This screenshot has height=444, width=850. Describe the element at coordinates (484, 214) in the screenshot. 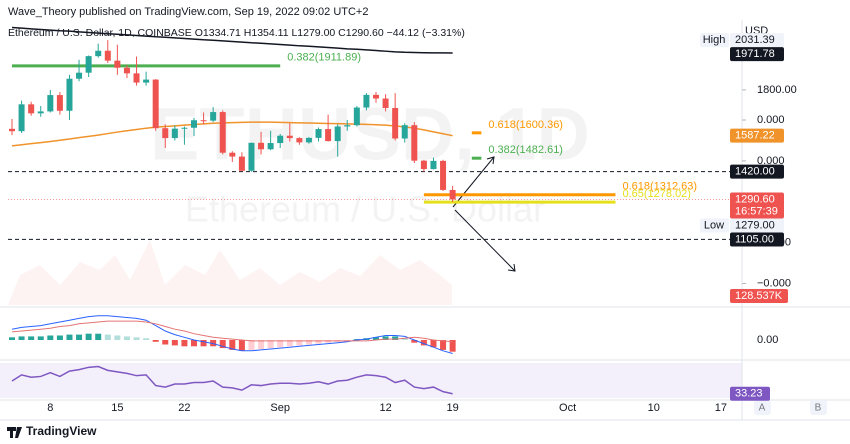

I see `arrows` at that location.